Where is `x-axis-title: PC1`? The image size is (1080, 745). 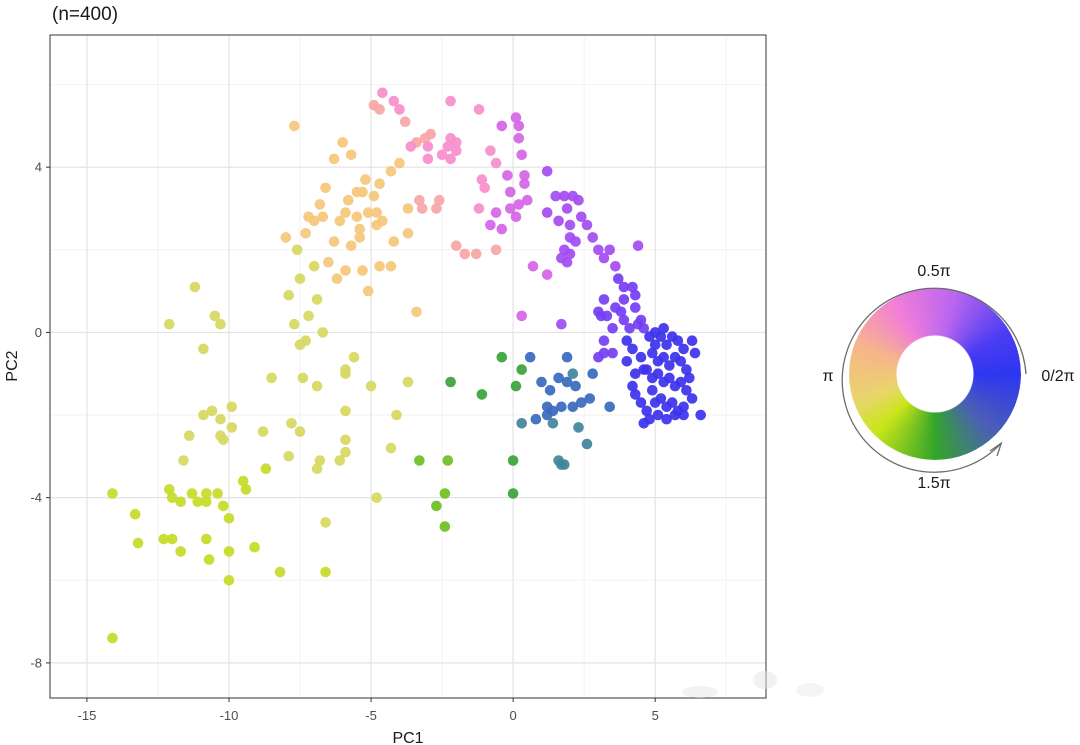 x-axis-title: PC1 is located at coordinates (407, 737).